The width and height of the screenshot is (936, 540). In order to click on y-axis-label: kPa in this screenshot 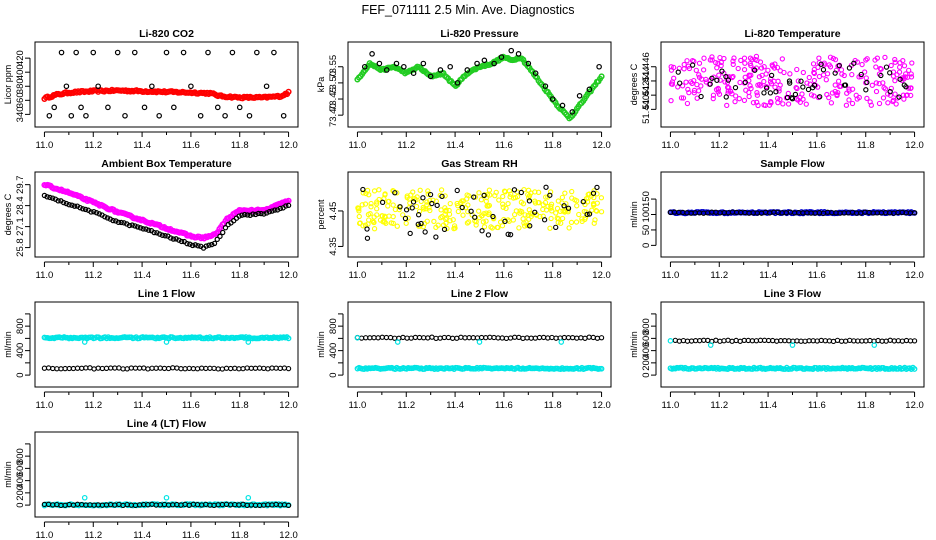, I will do `click(321, 85)`.